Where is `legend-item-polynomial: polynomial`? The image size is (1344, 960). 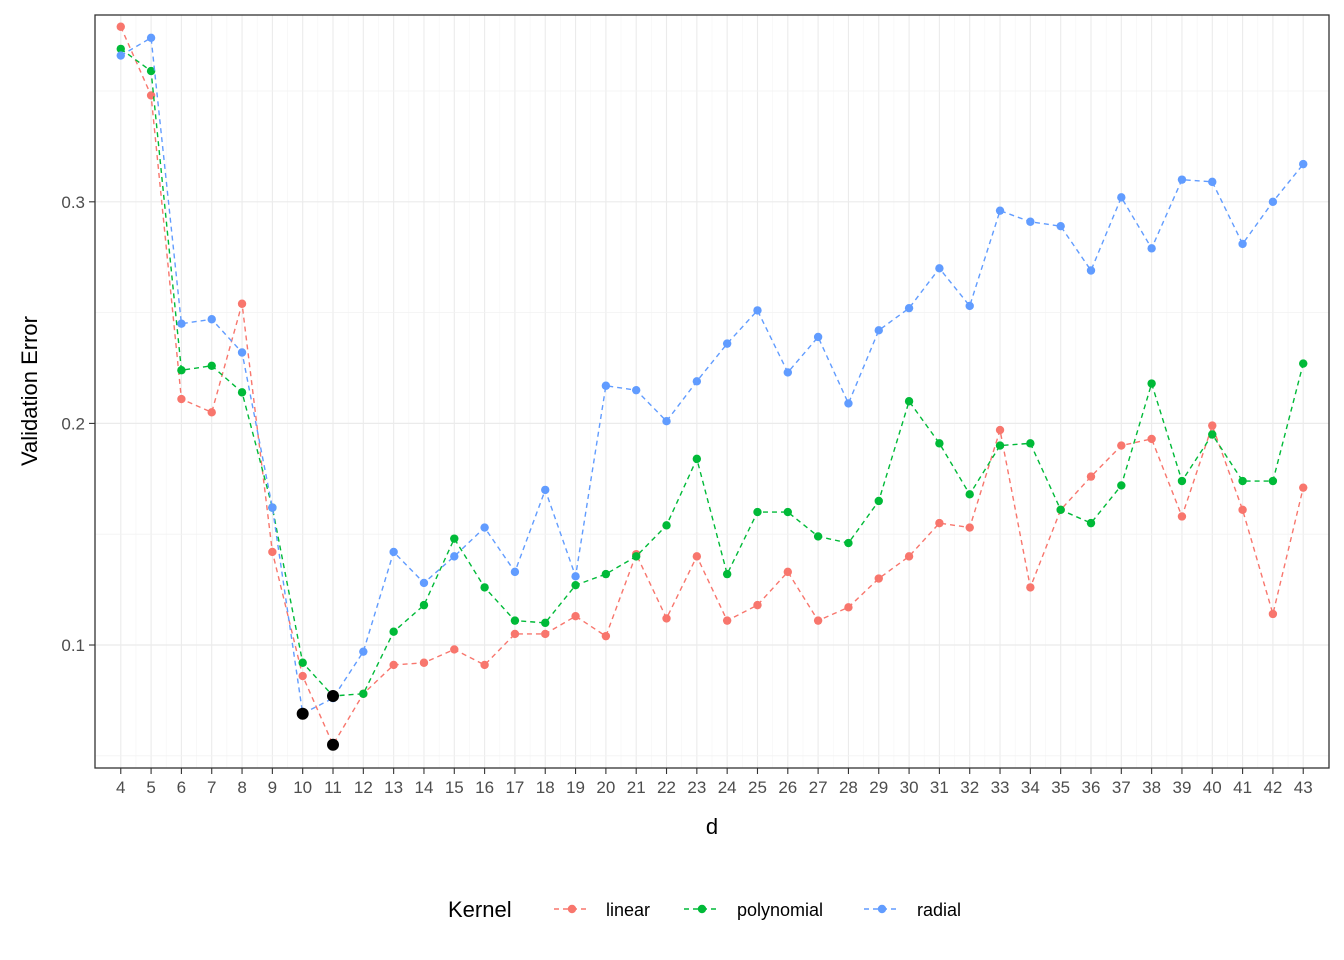 legend-item-polynomial: polynomial is located at coordinates (753, 910).